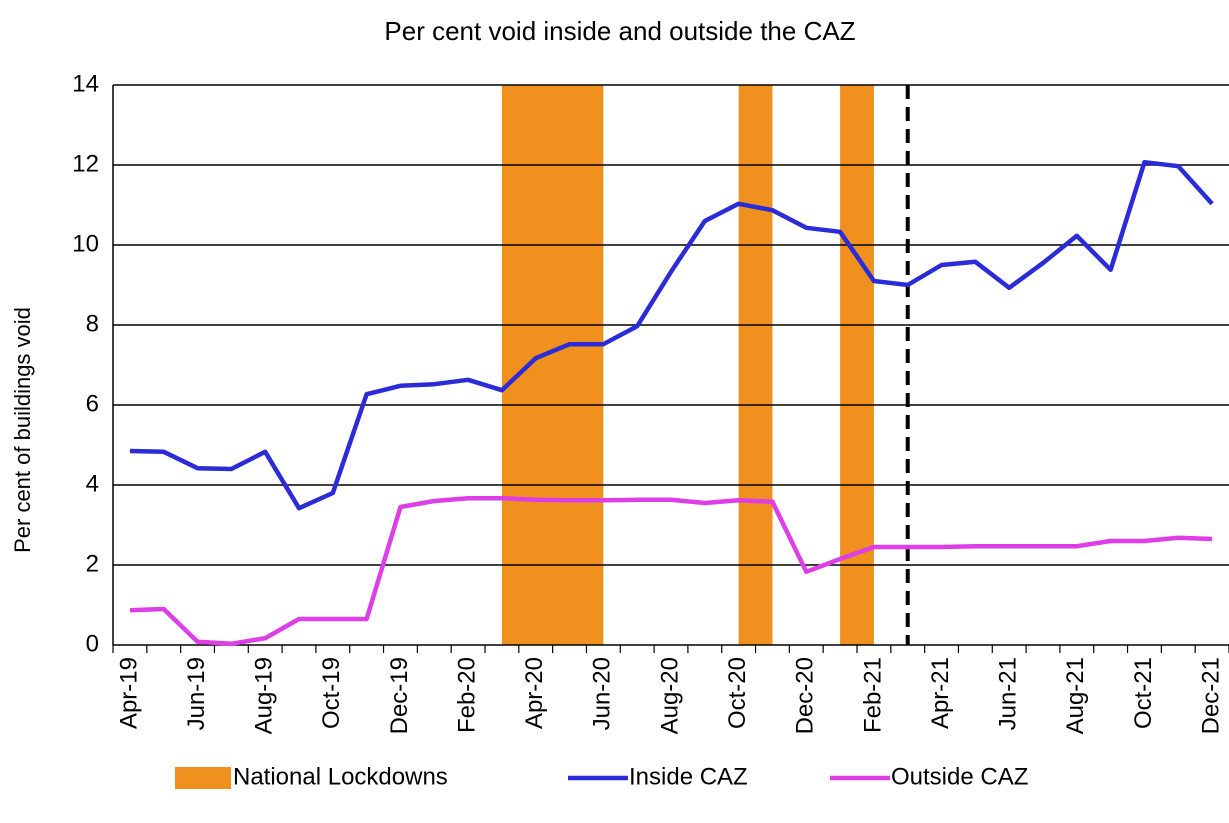 Image resolution: width=1229 pixels, height=823 pixels. What do you see at coordinates (85, 163) in the screenshot?
I see `y-tick-label: 12` at bounding box center [85, 163].